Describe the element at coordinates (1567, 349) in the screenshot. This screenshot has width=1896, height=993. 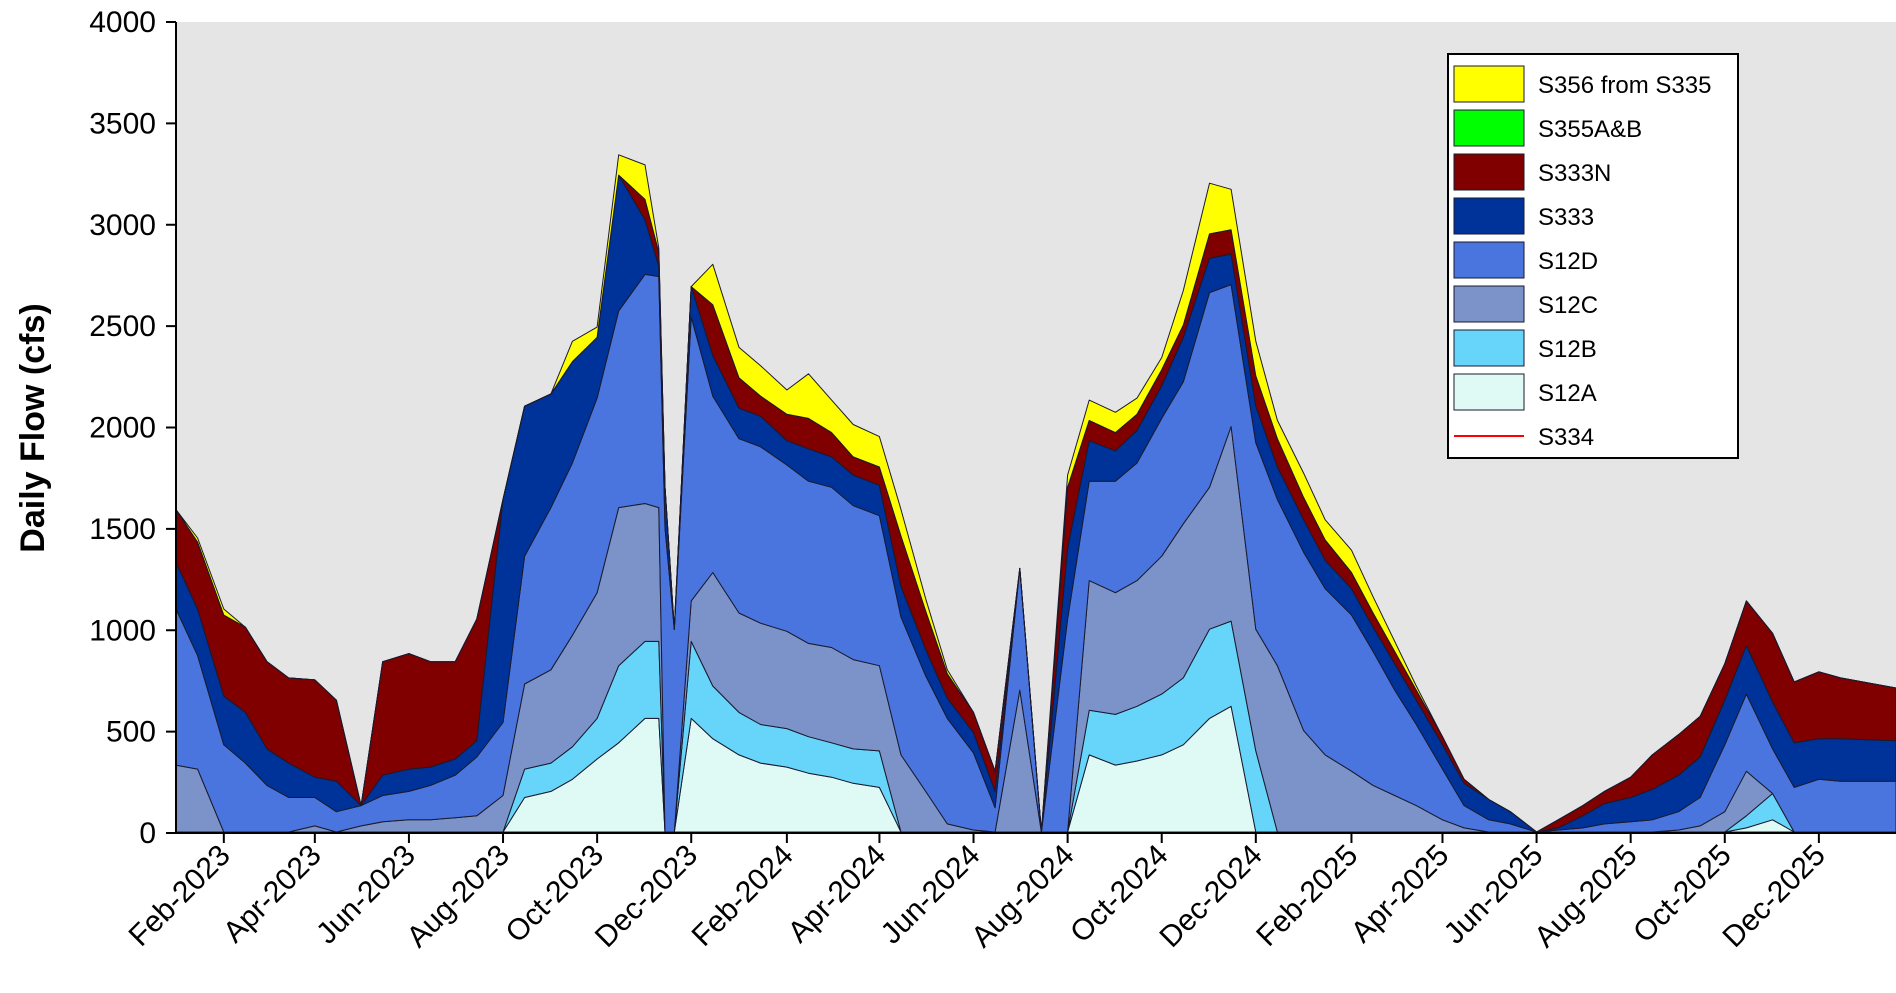
I see `legend-label-s12b: S12B` at that location.